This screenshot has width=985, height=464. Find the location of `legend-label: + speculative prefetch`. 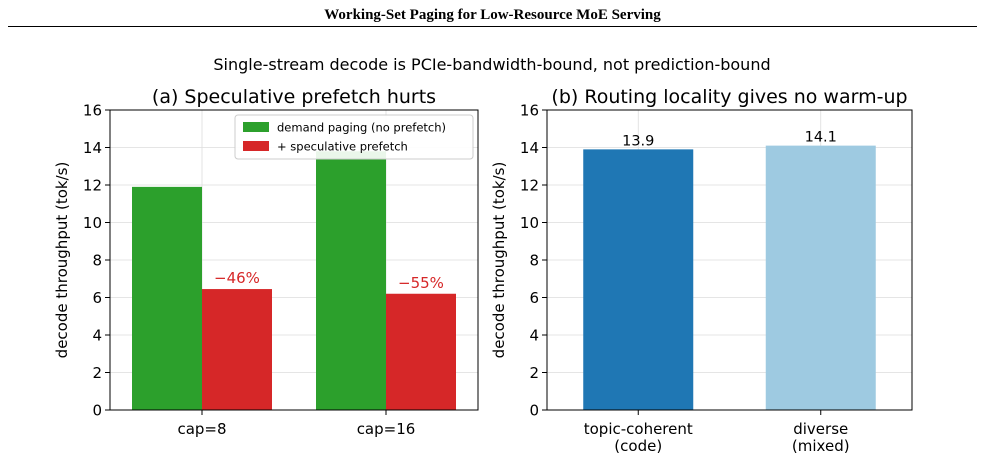

legend-label: + speculative prefetch is located at coordinates (342, 147).